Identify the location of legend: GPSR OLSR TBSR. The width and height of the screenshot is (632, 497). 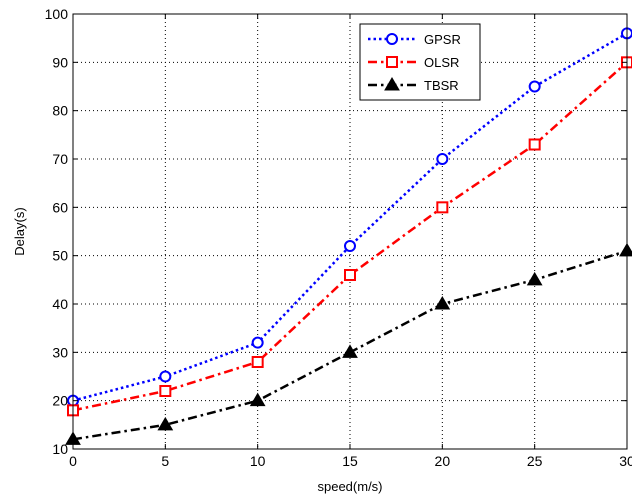
(420, 62).